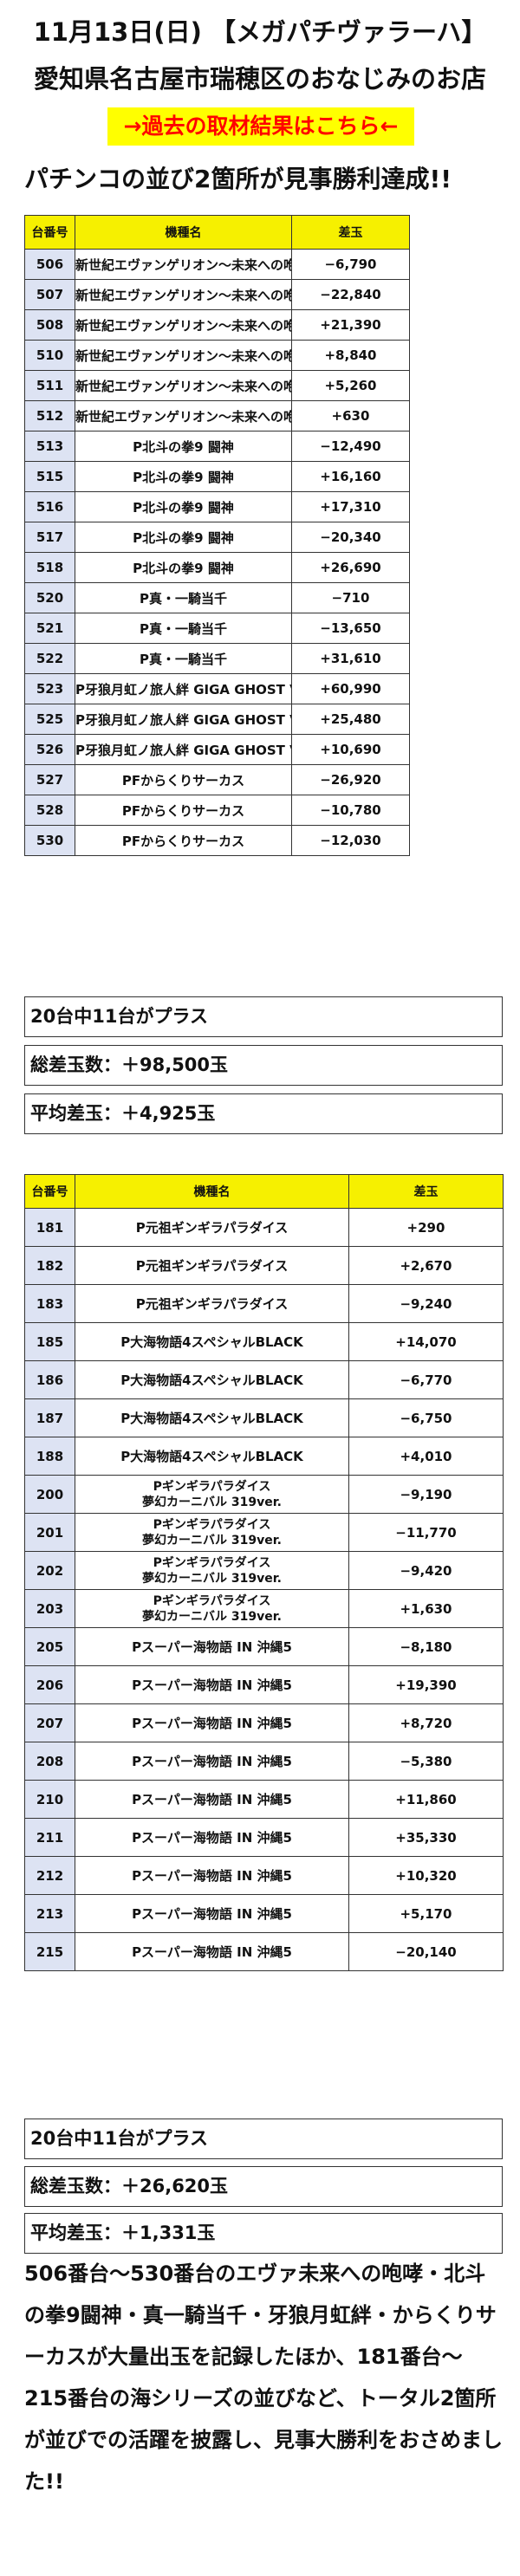 The width and height of the screenshot is (520, 2576). I want to click on machine-number-cell: 523, so click(49, 688).